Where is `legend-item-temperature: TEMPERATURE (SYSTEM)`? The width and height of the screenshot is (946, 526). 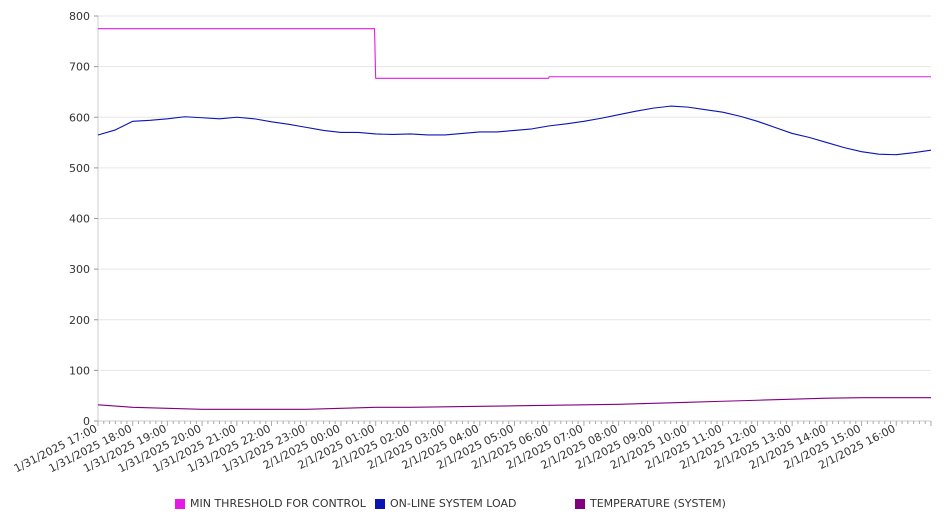 legend-item-temperature: TEMPERATURE (SYSTEM) is located at coordinates (650, 503).